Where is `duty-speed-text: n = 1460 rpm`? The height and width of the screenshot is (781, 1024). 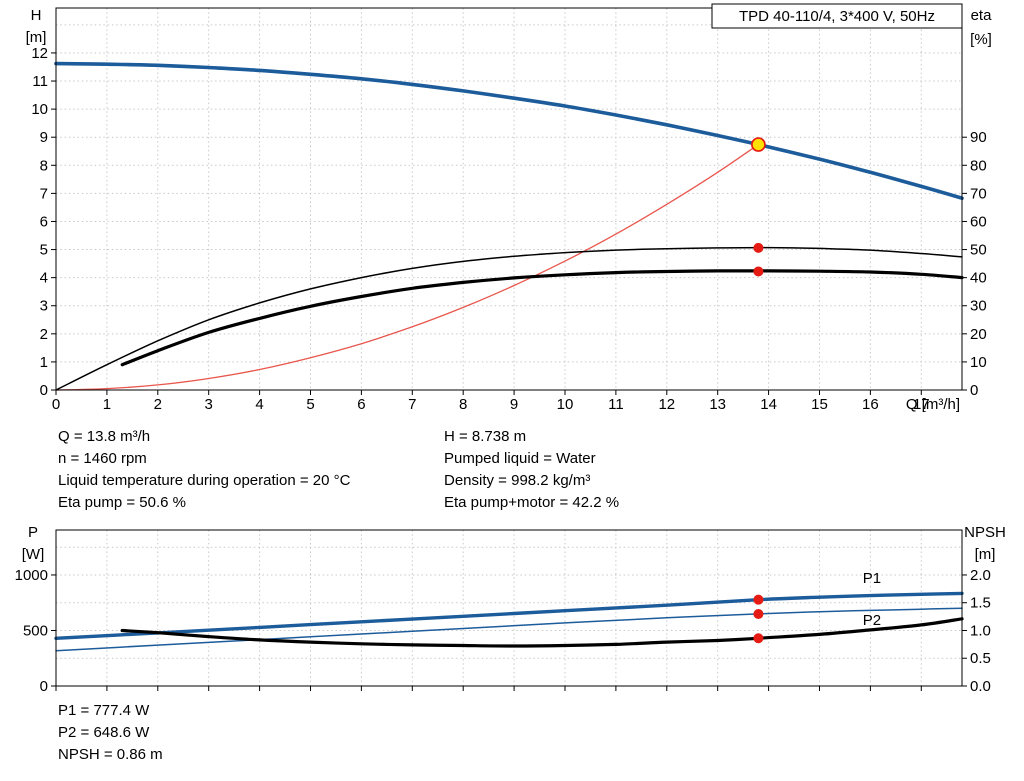 duty-speed-text: n = 1460 rpm is located at coordinates (102, 458).